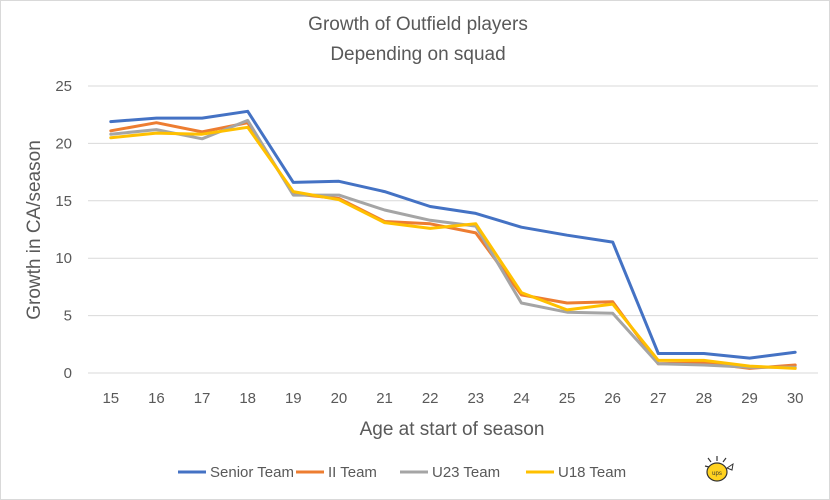  What do you see at coordinates (384, 398) in the screenshot?
I see `x-tick-label: 21` at bounding box center [384, 398].